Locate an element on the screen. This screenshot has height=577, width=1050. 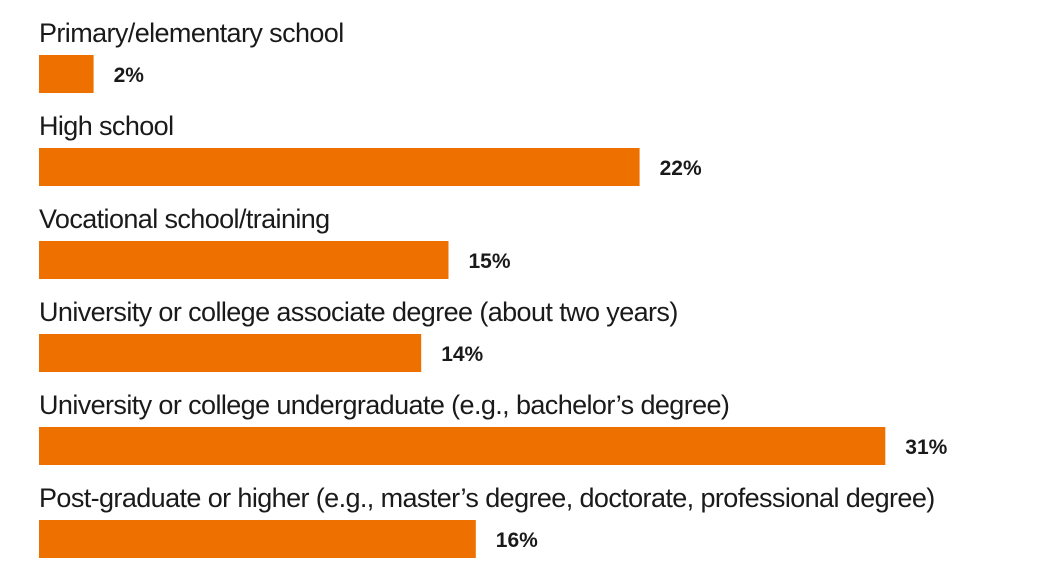
value-label: 16% is located at coordinates (517, 540).